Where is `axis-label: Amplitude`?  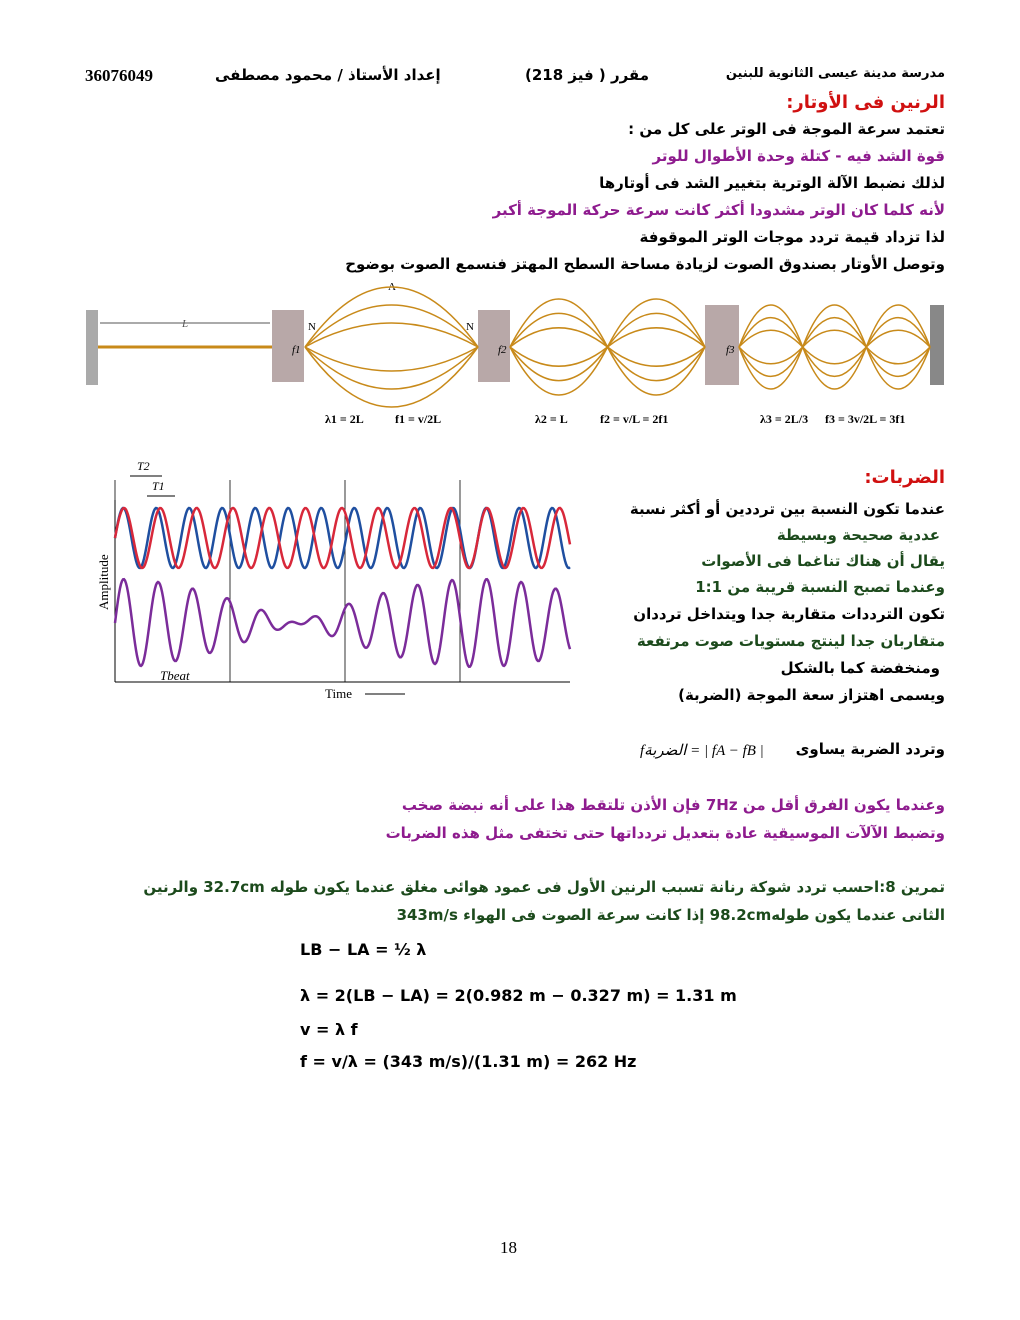 axis-label: Amplitude is located at coordinates (103, 582).